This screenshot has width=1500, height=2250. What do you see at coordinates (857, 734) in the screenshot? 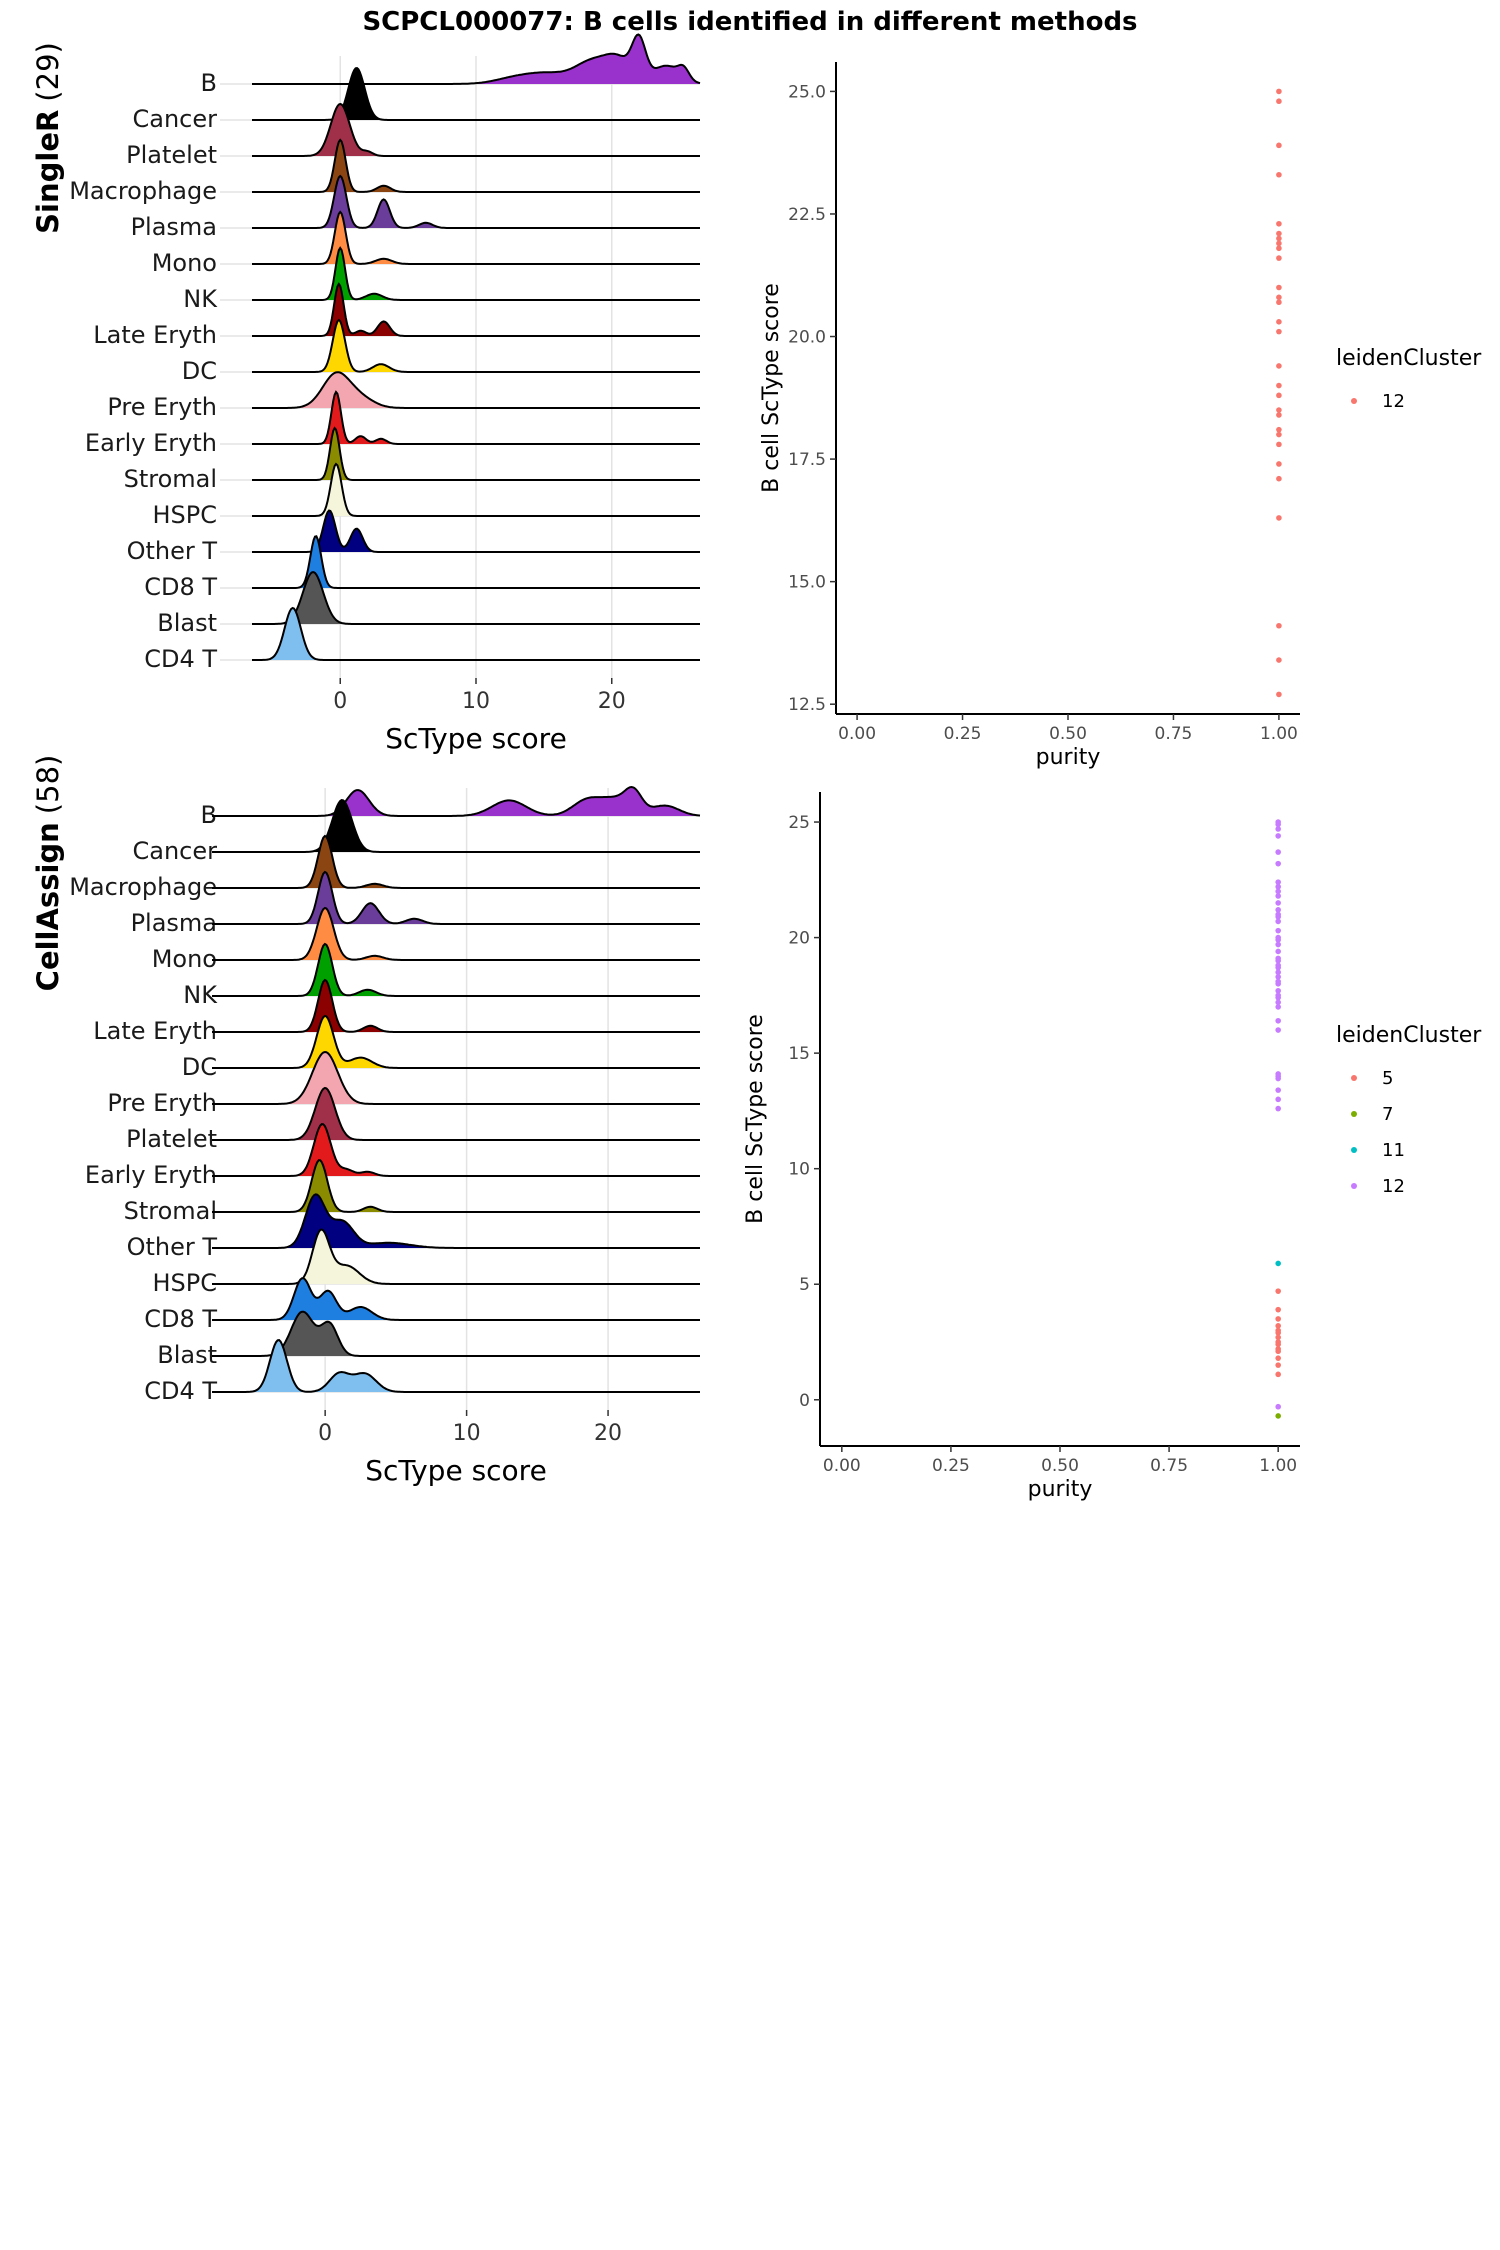
I see `x-tick-label: 0.00` at bounding box center [857, 734].